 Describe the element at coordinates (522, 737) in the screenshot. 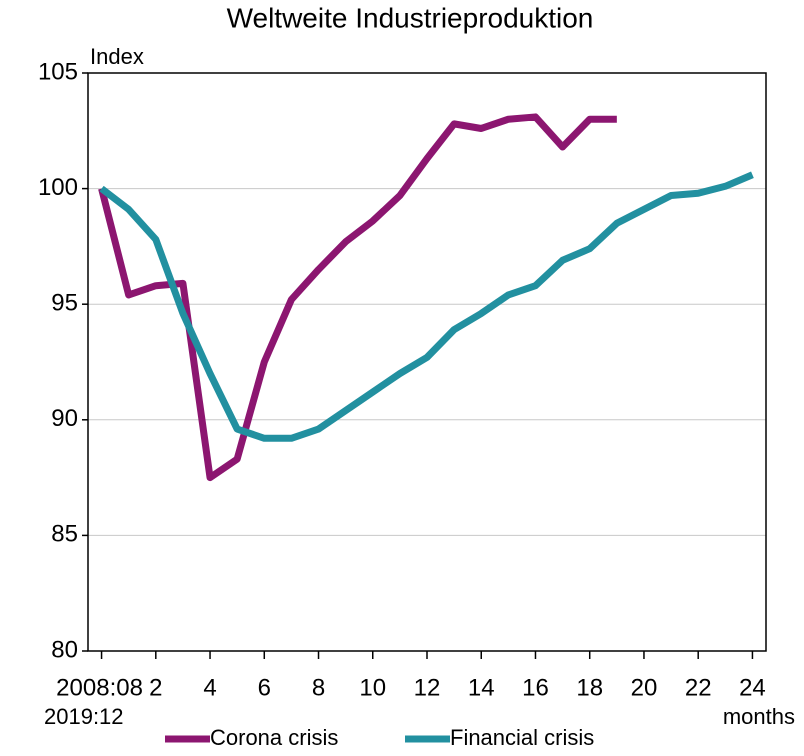

I see `legend-label: Financial crisis` at that location.